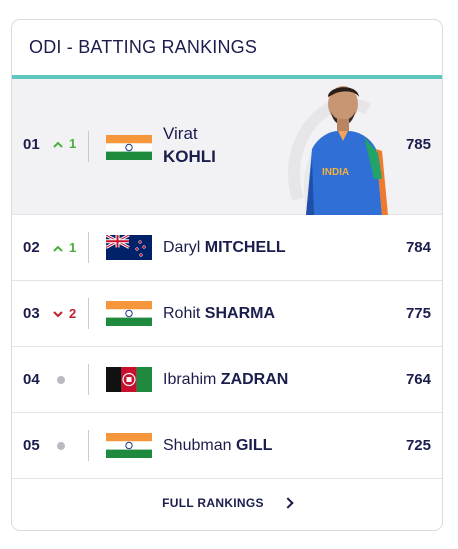  What do you see at coordinates (31, 313) in the screenshot?
I see `rank-number: 03` at bounding box center [31, 313].